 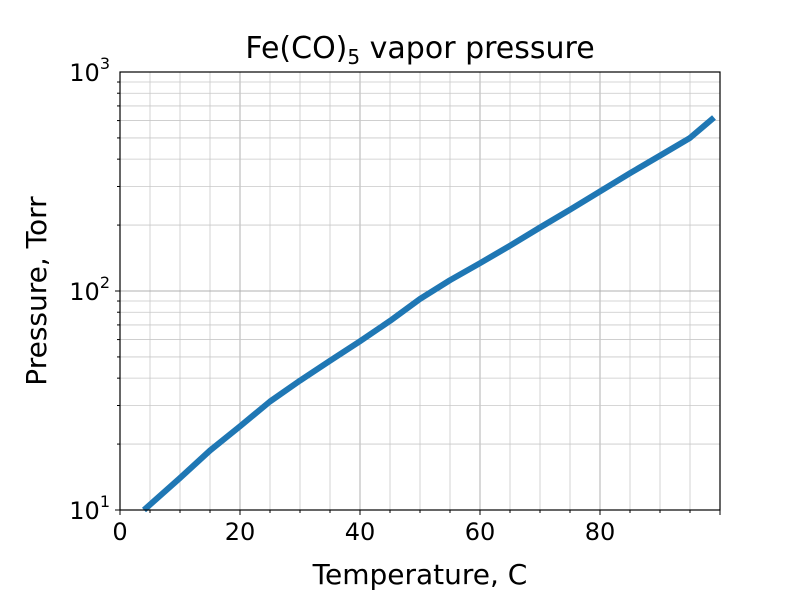 I want to click on title-subscript: 5, so click(x=353, y=57).